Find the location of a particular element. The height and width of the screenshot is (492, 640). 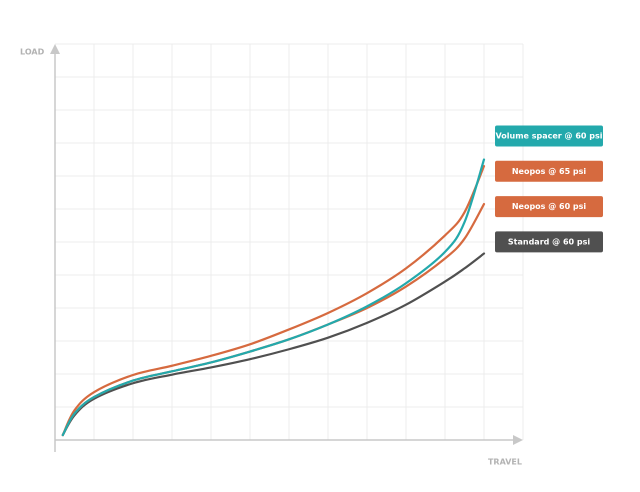

y-axis-arrow is located at coordinates (55, 49).